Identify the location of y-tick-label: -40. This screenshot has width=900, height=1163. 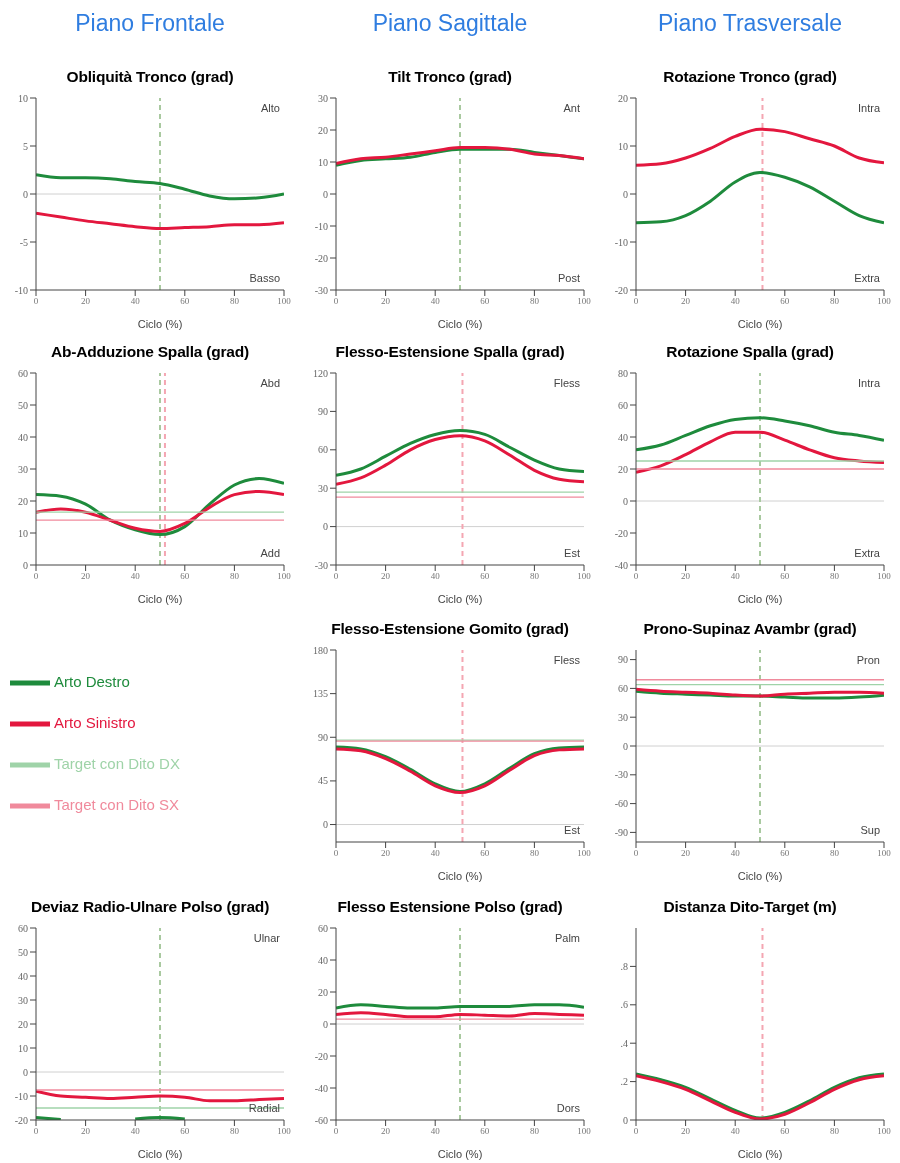
(621, 565).